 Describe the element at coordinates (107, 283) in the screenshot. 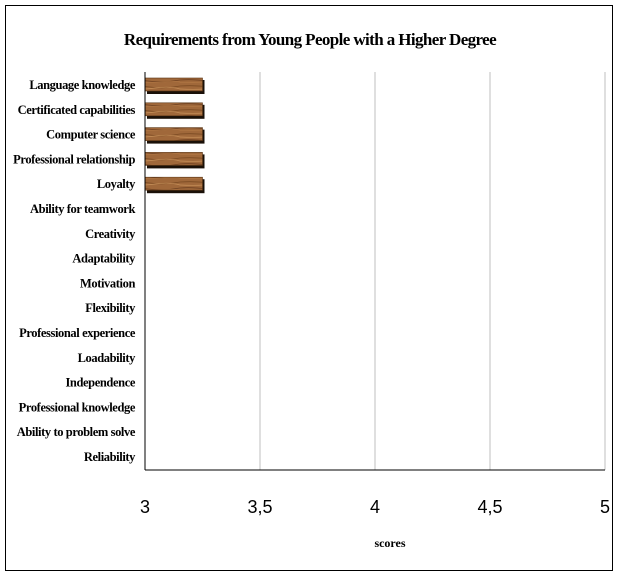

I see `y-category-label: Motivation` at that location.